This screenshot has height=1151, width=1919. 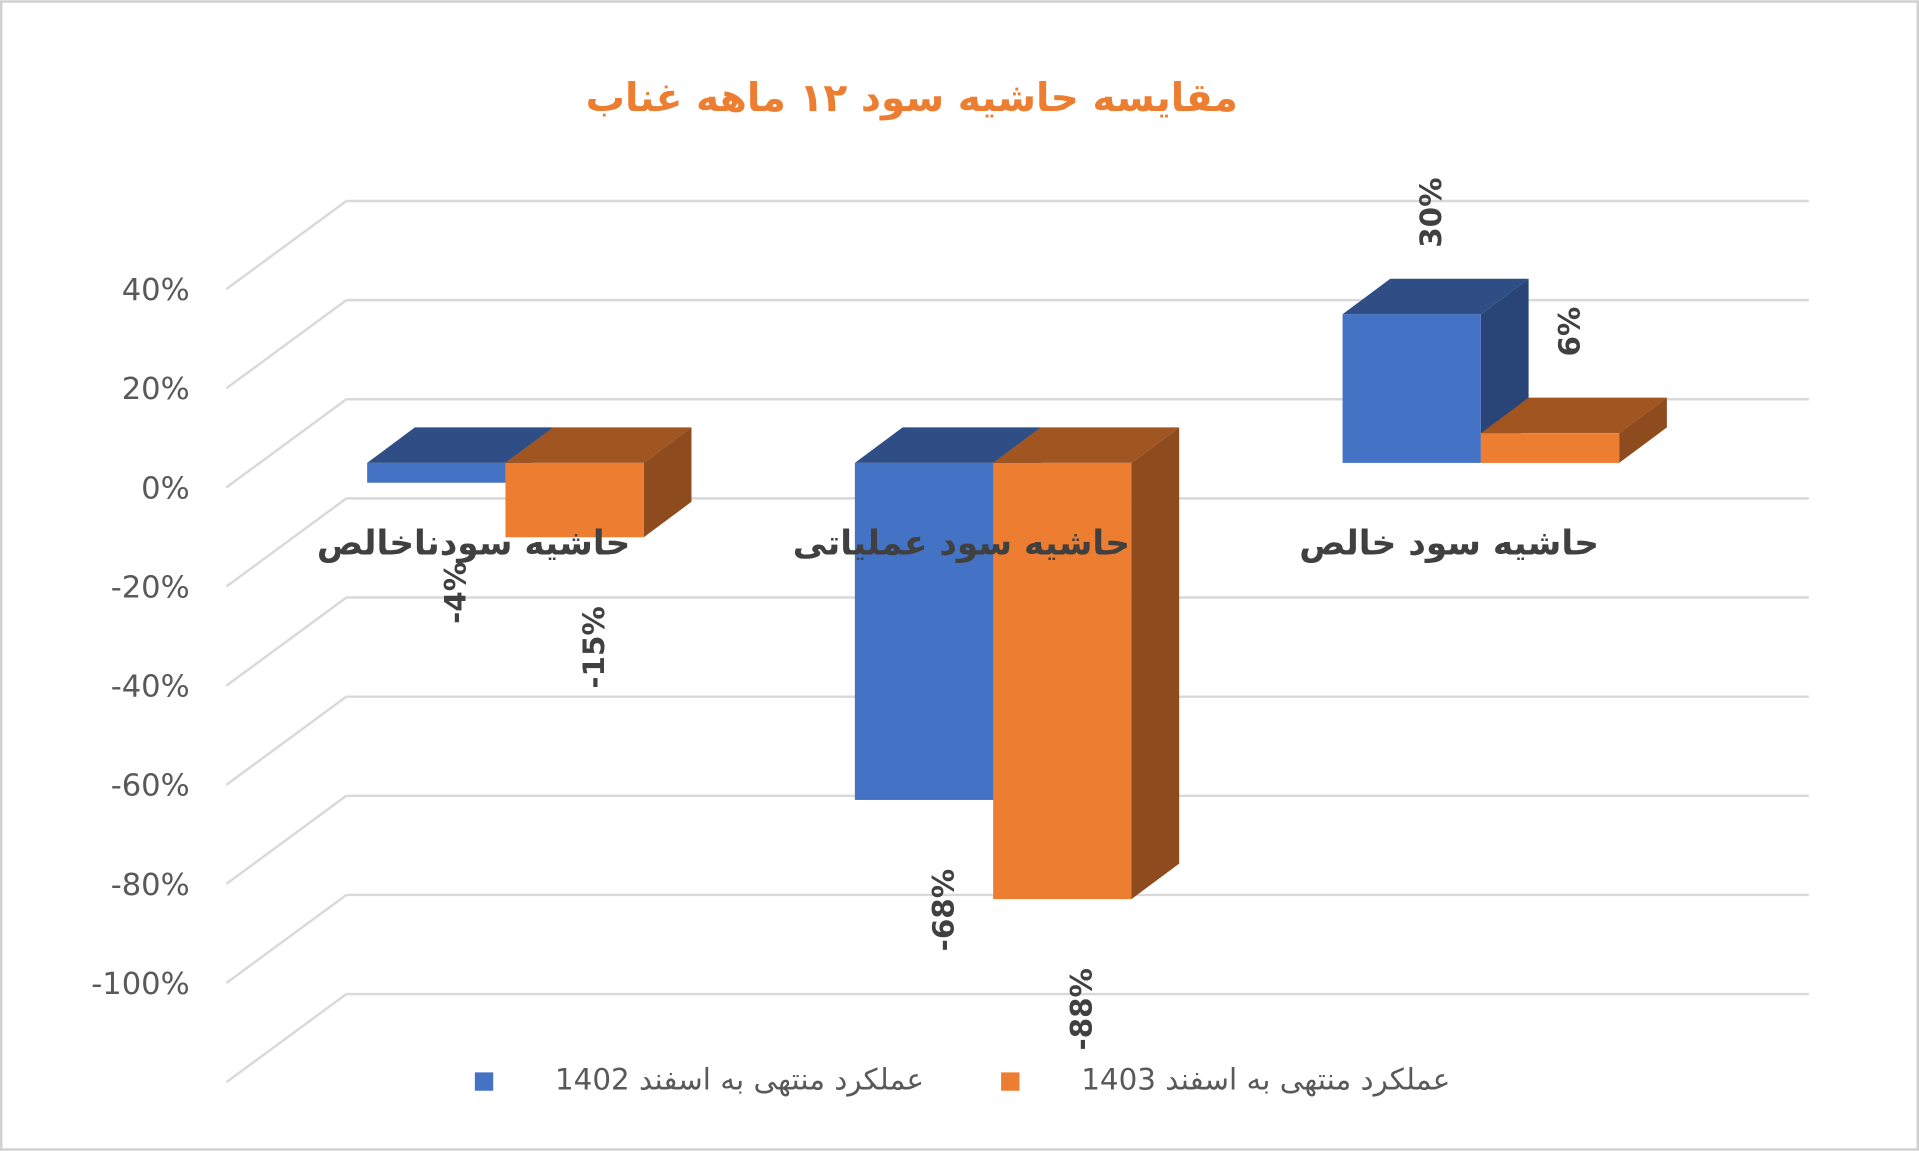 I want to click on y-tick-label: -100%, so click(x=140, y=984).